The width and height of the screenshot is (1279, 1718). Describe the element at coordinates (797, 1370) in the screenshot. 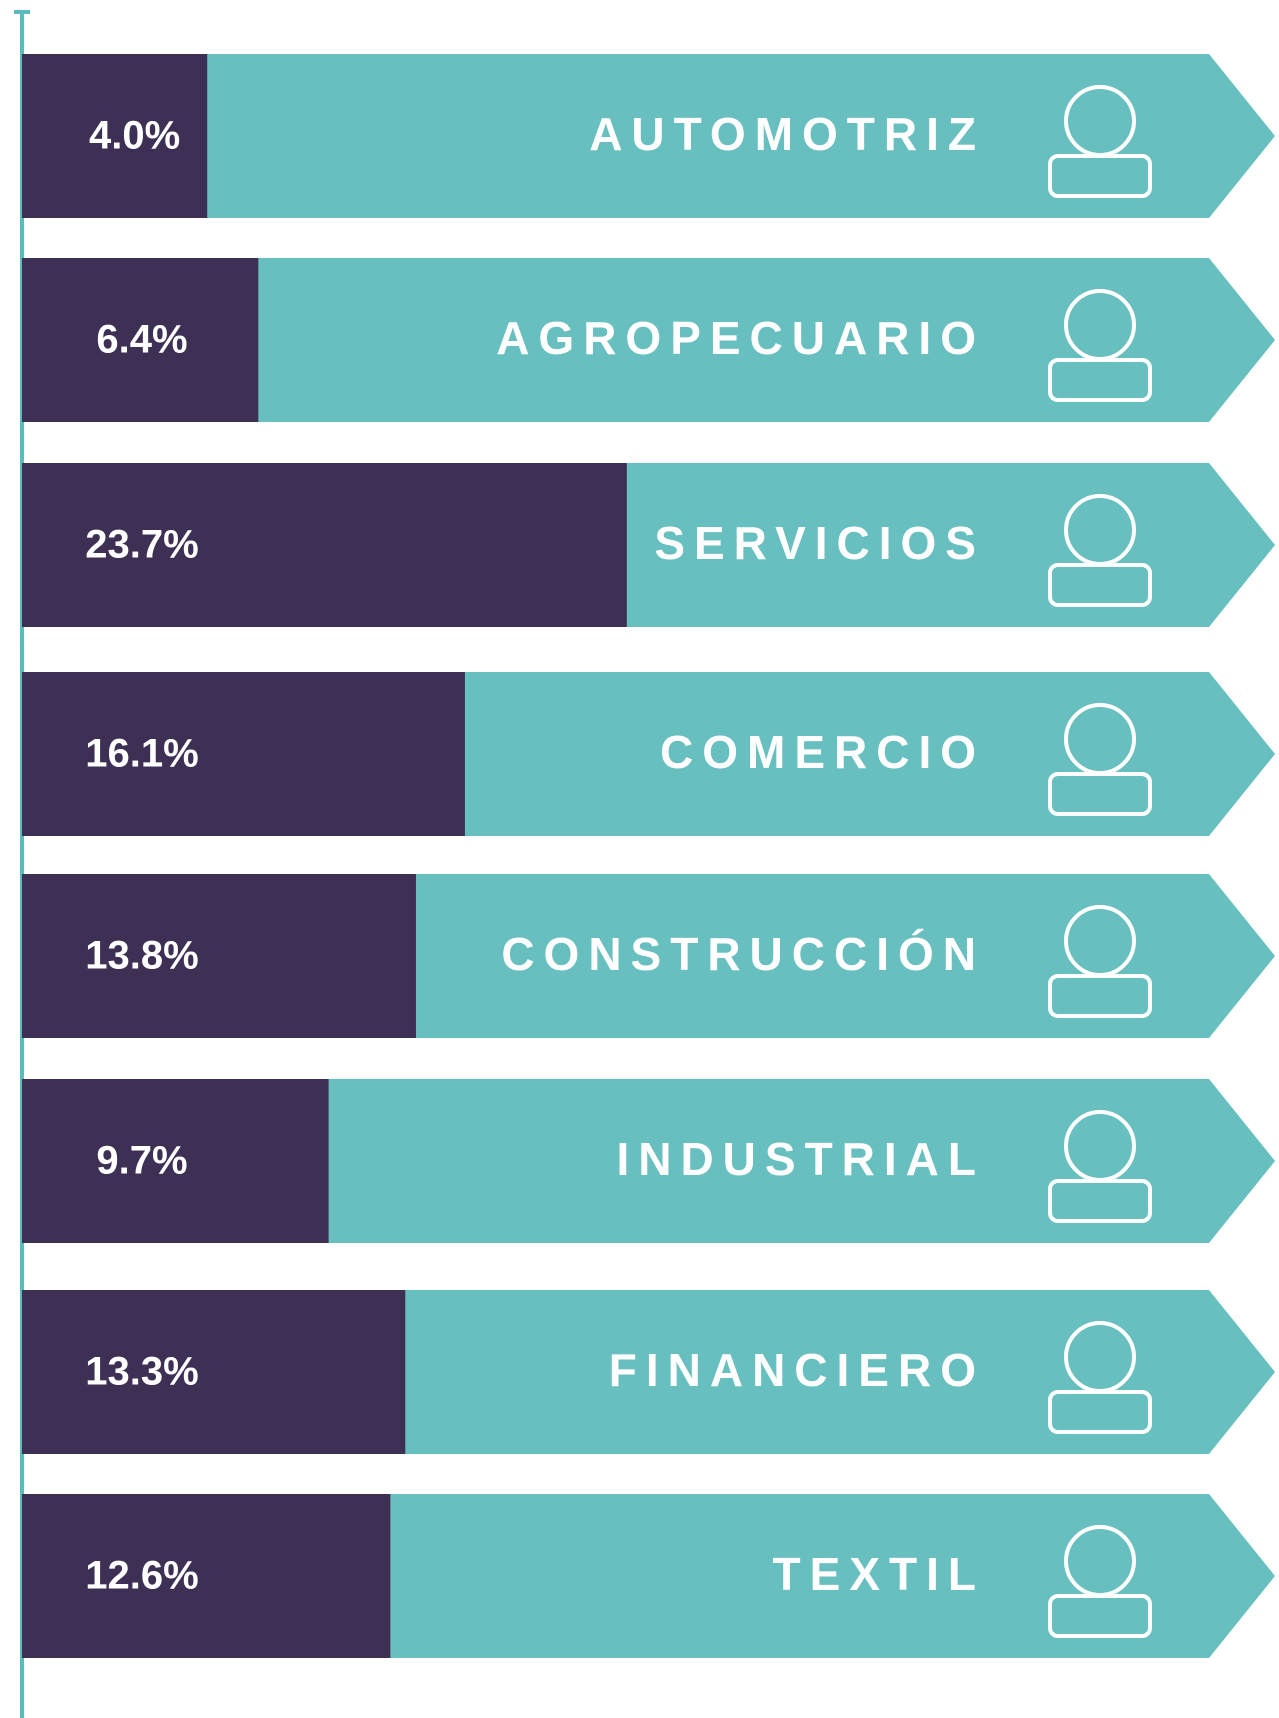

I see `category-label: FINANCIERO` at that location.